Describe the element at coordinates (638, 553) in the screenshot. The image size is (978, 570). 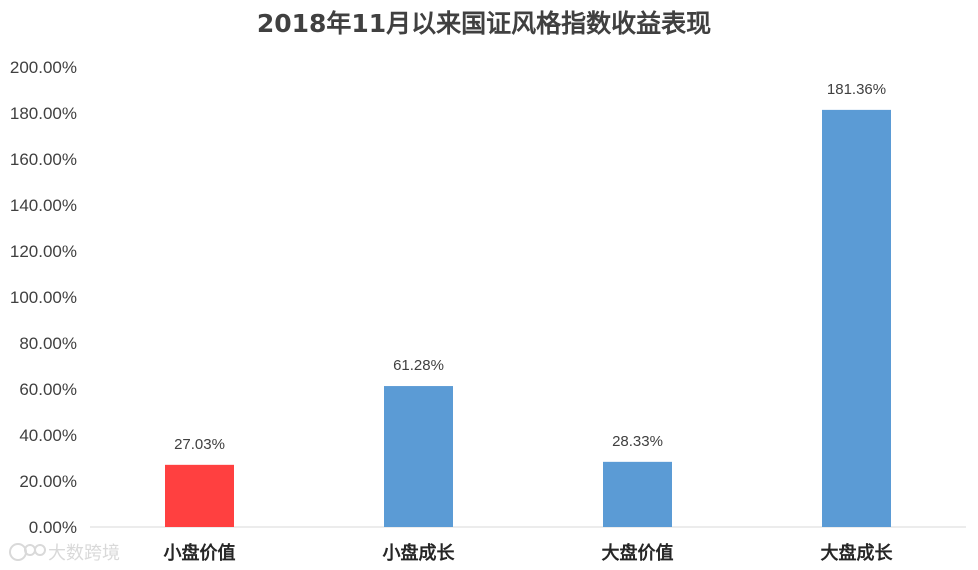
I see `x-category-label: 大盘价值` at that location.